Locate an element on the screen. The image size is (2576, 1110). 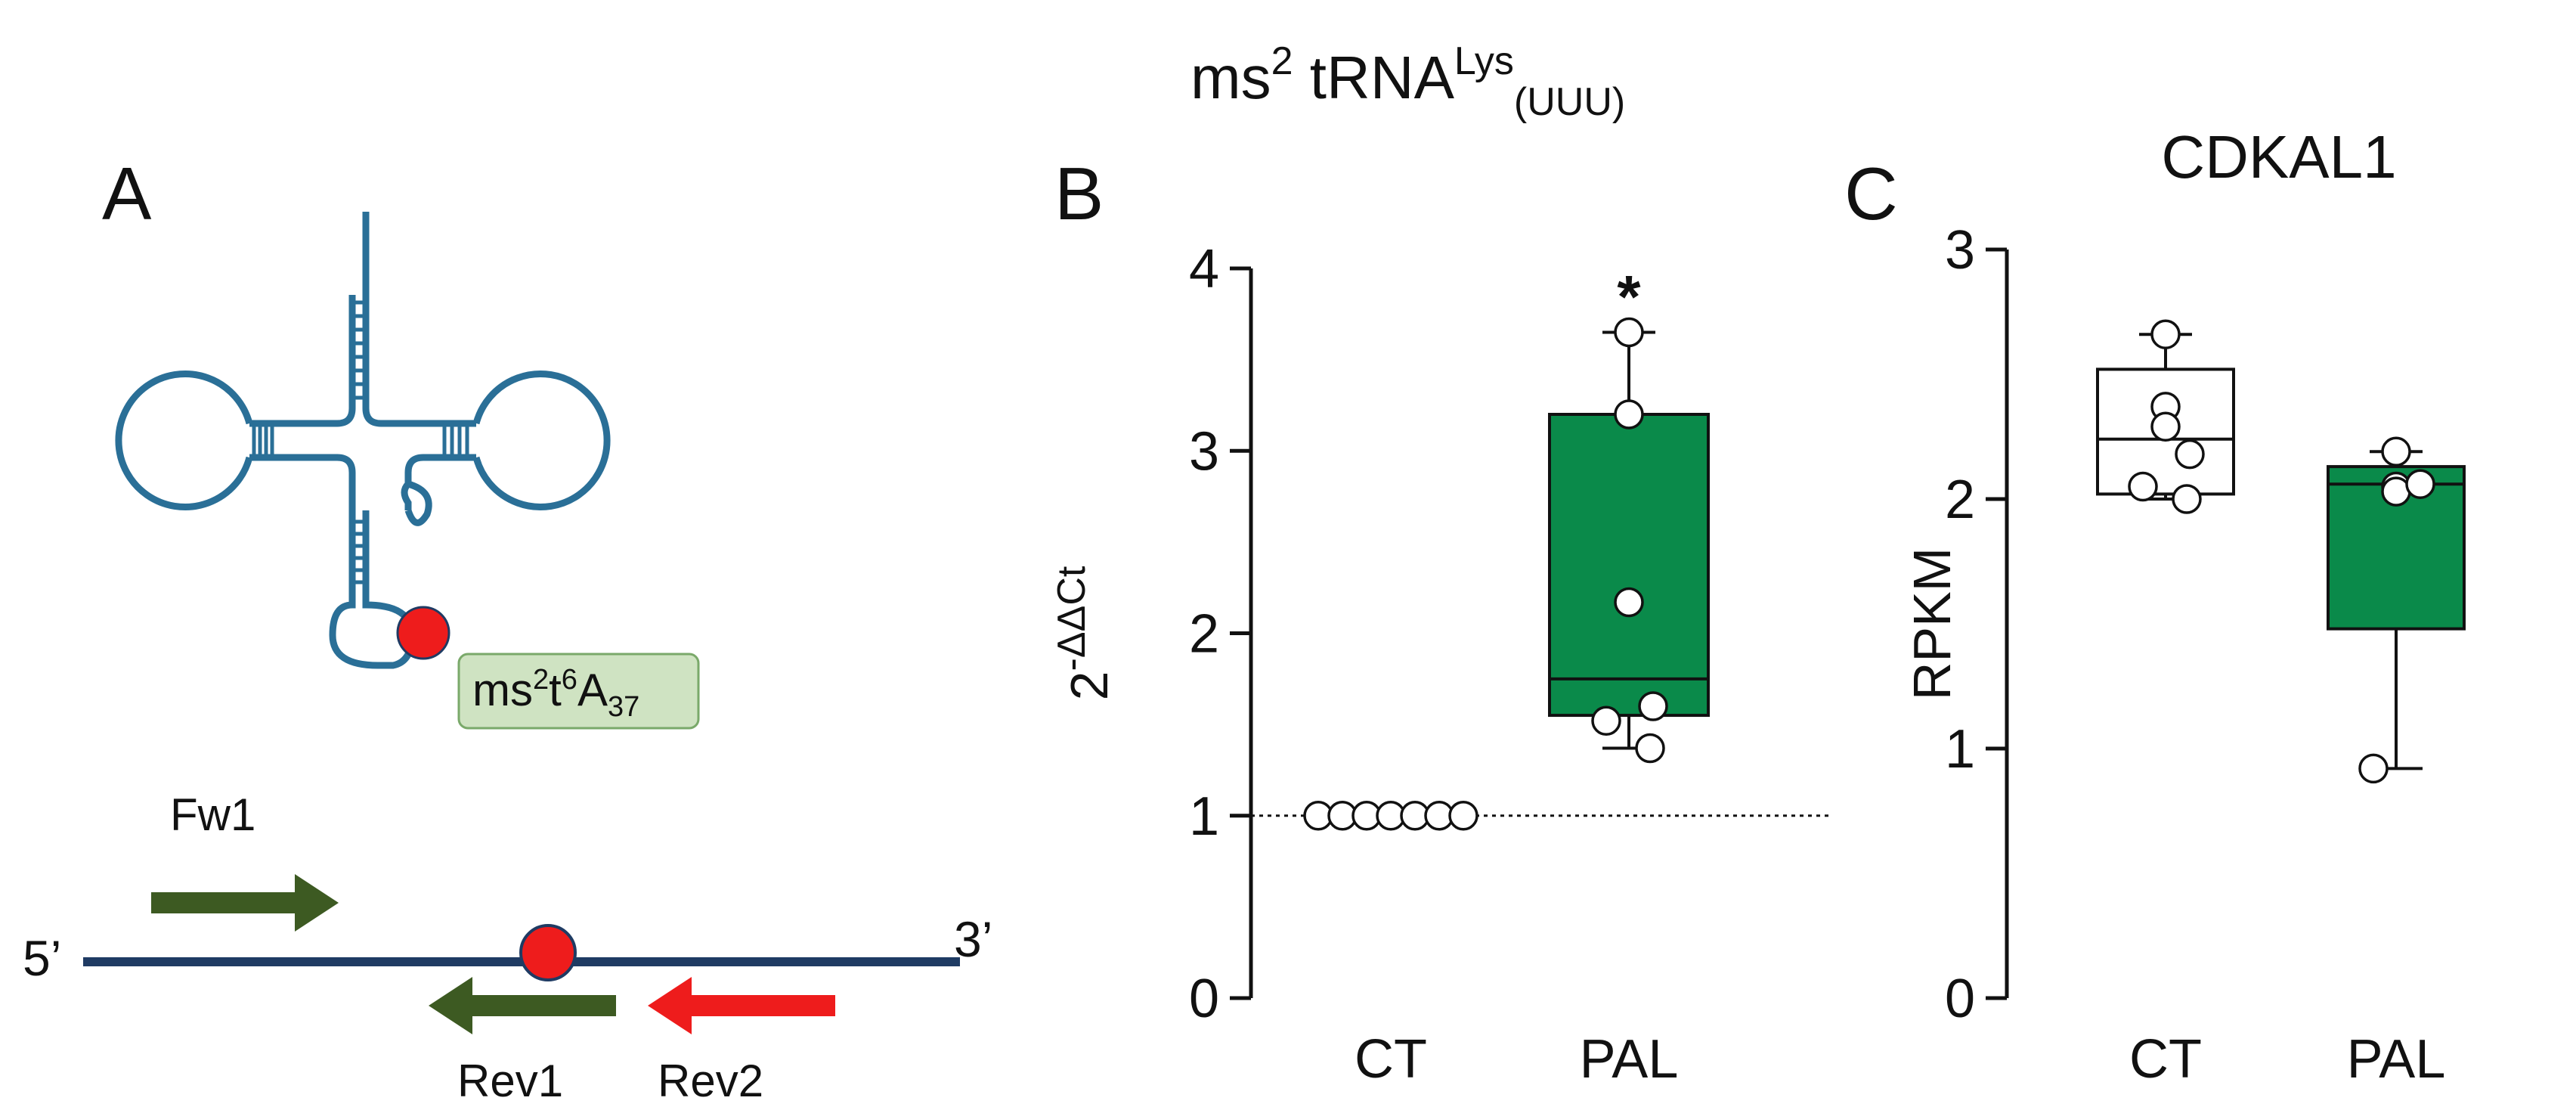
panel-a-letter: A is located at coordinates (127, 193).